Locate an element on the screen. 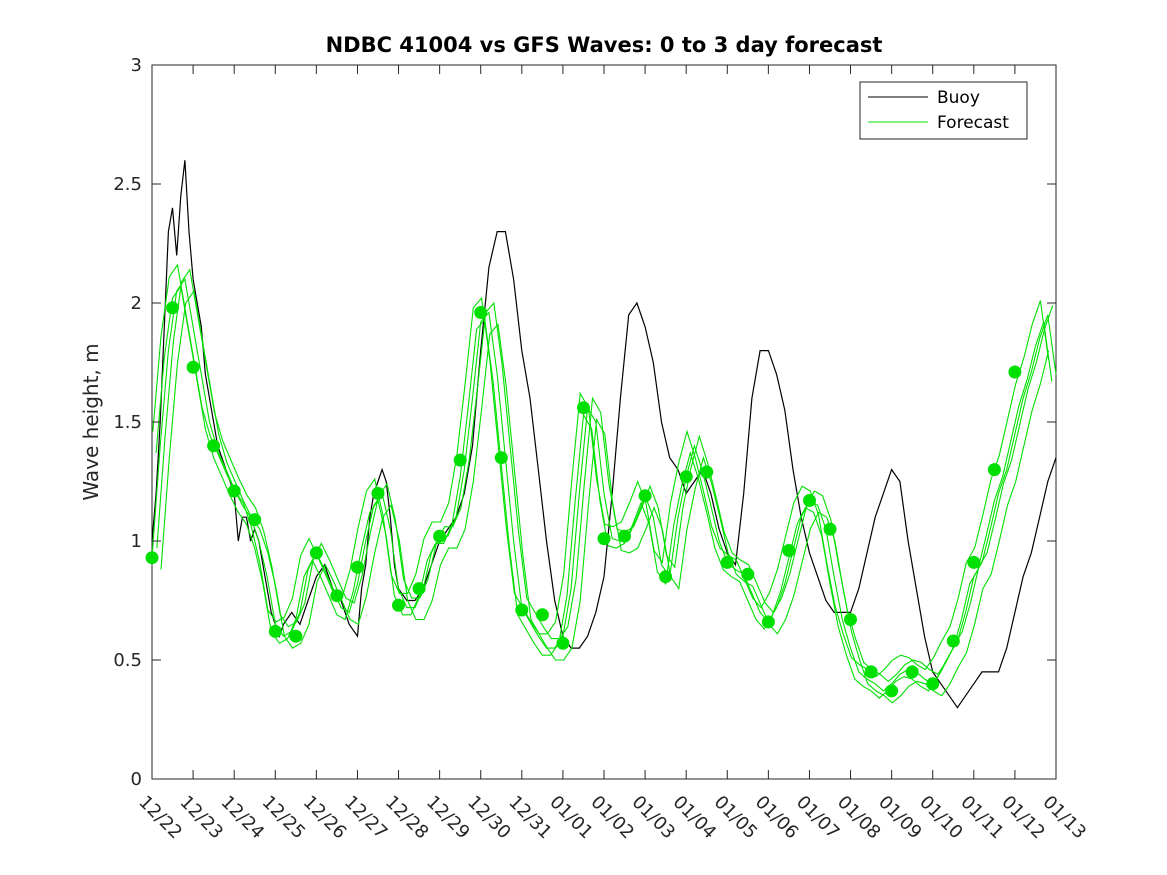 This screenshot has height=875, width=1167. x-tick-label: 12/25 is located at coordinates (284, 818).